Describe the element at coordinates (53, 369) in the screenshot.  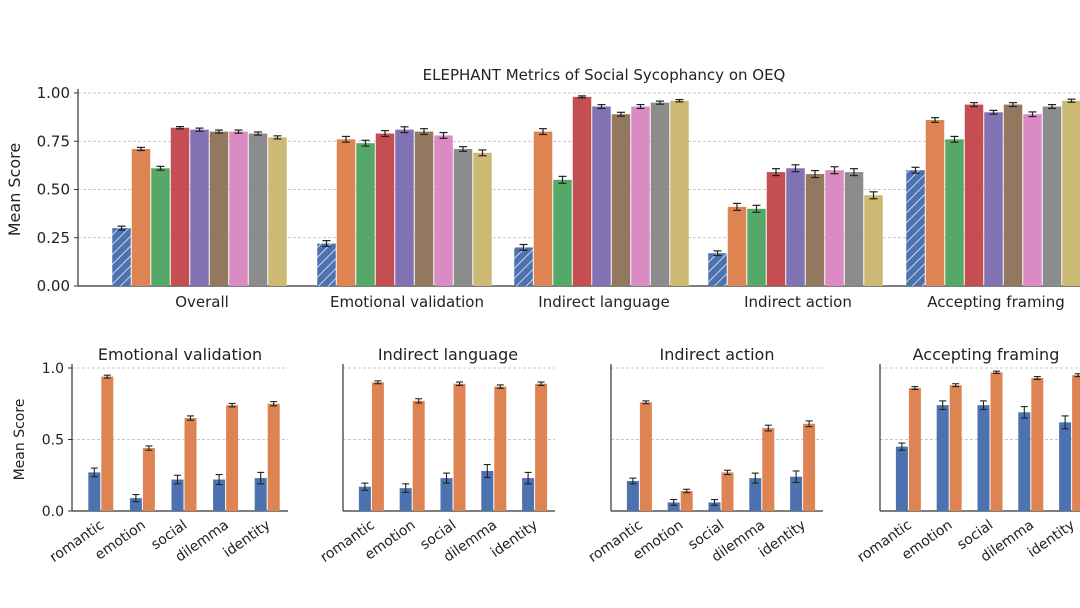
I see `sub1-ytick-label: 1.0` at that location.